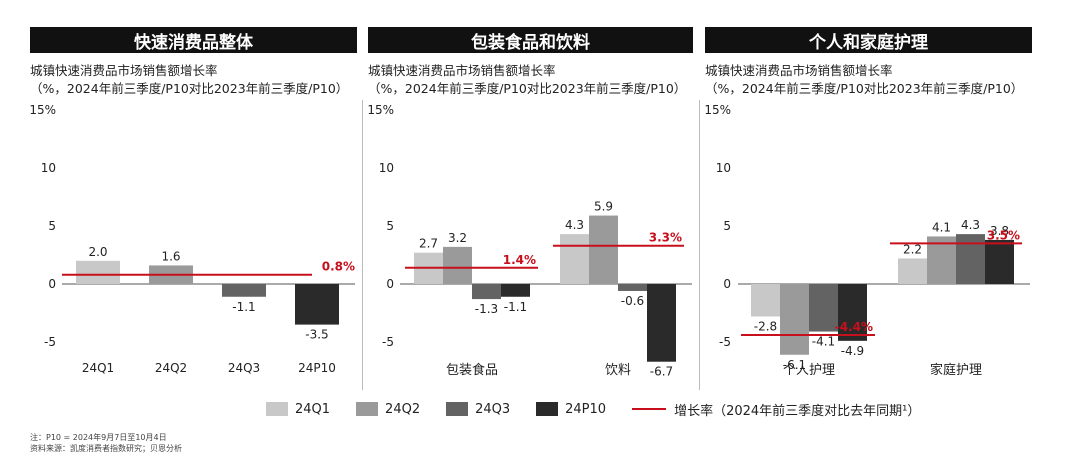  I want to click on growth-line-label: 1.4%, so click(519, 260).